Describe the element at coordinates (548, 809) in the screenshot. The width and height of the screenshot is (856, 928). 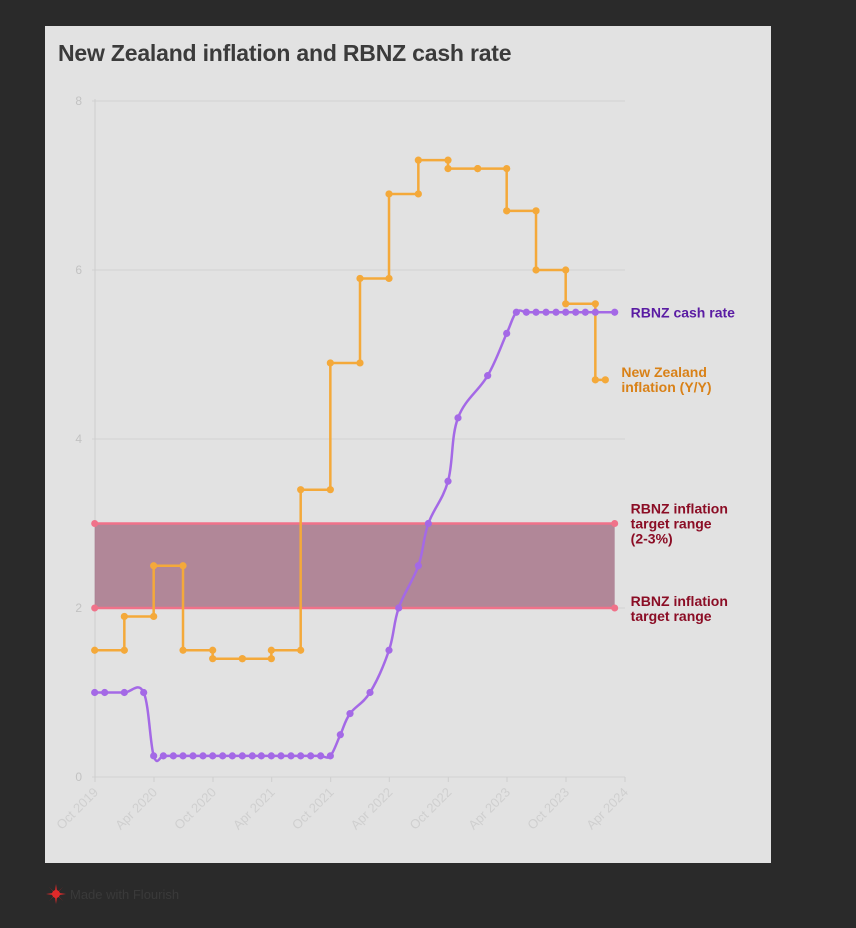
I see `x-tick-label: Oct 2023` at that location.